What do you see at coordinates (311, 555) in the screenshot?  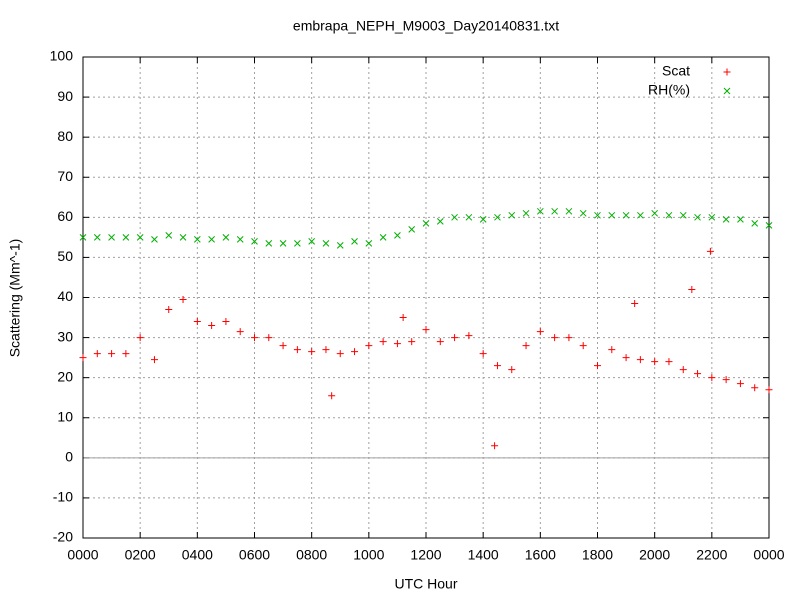 I see `x-tick-label: 0800` at bounding box center [311, 555].